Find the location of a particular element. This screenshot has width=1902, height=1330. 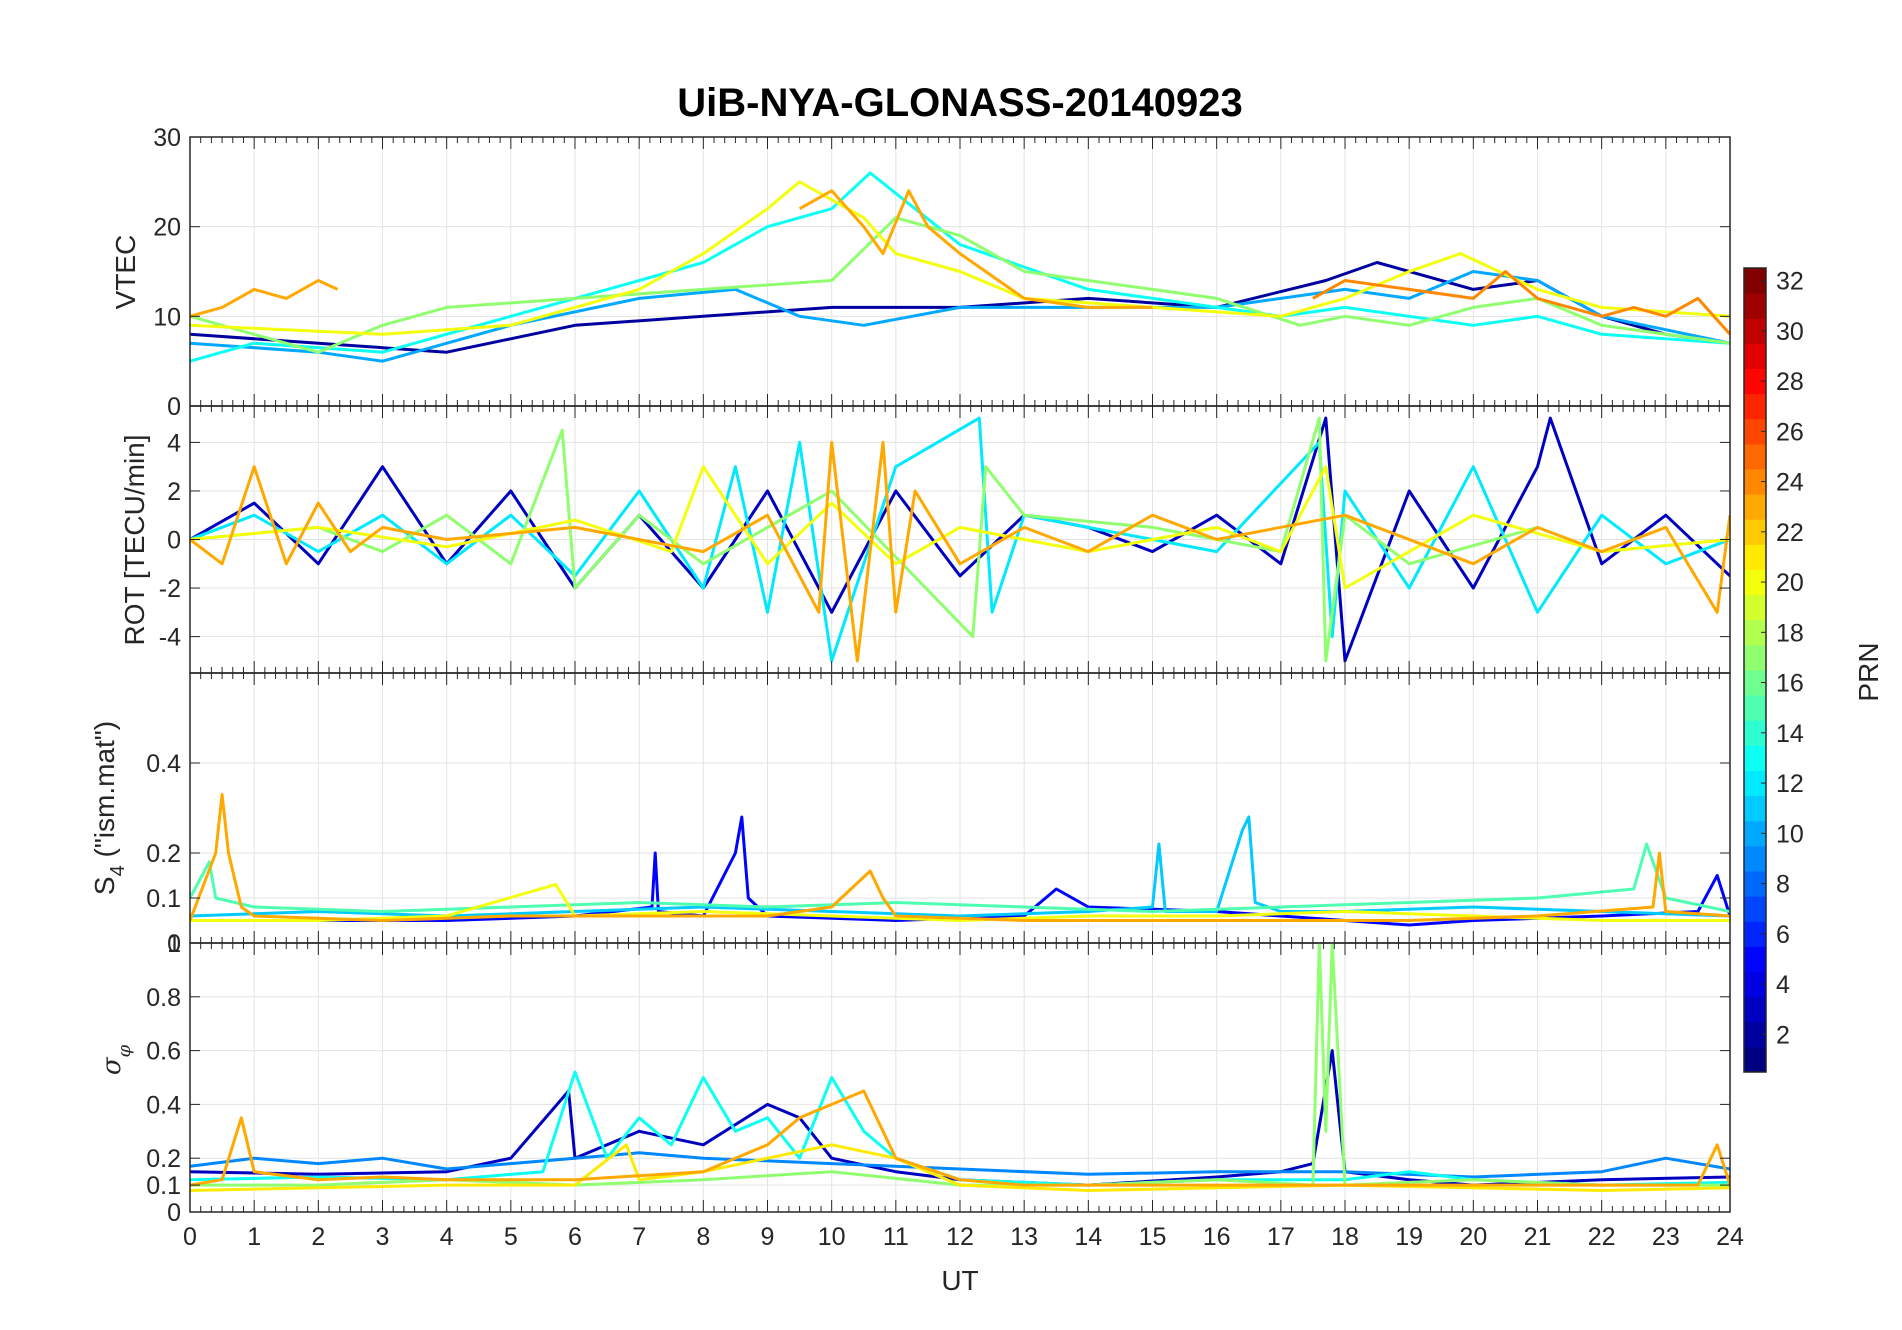

colorbar-tick-label: 24 is located at coordinates (1790, 483).